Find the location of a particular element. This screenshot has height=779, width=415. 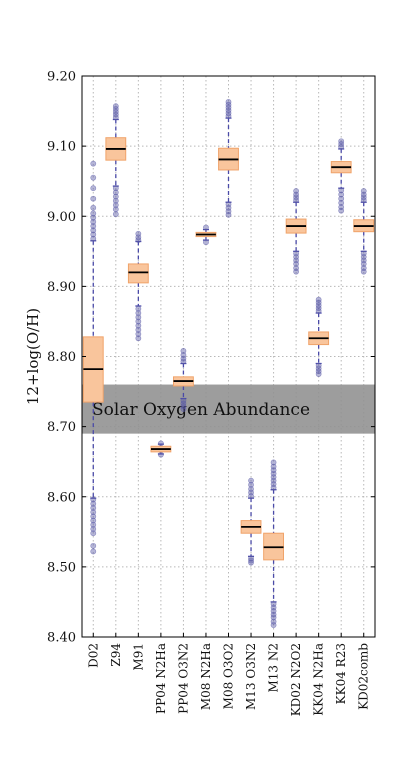

x-tick-label: M08 N2Ha is located at coordinates (206, 676).